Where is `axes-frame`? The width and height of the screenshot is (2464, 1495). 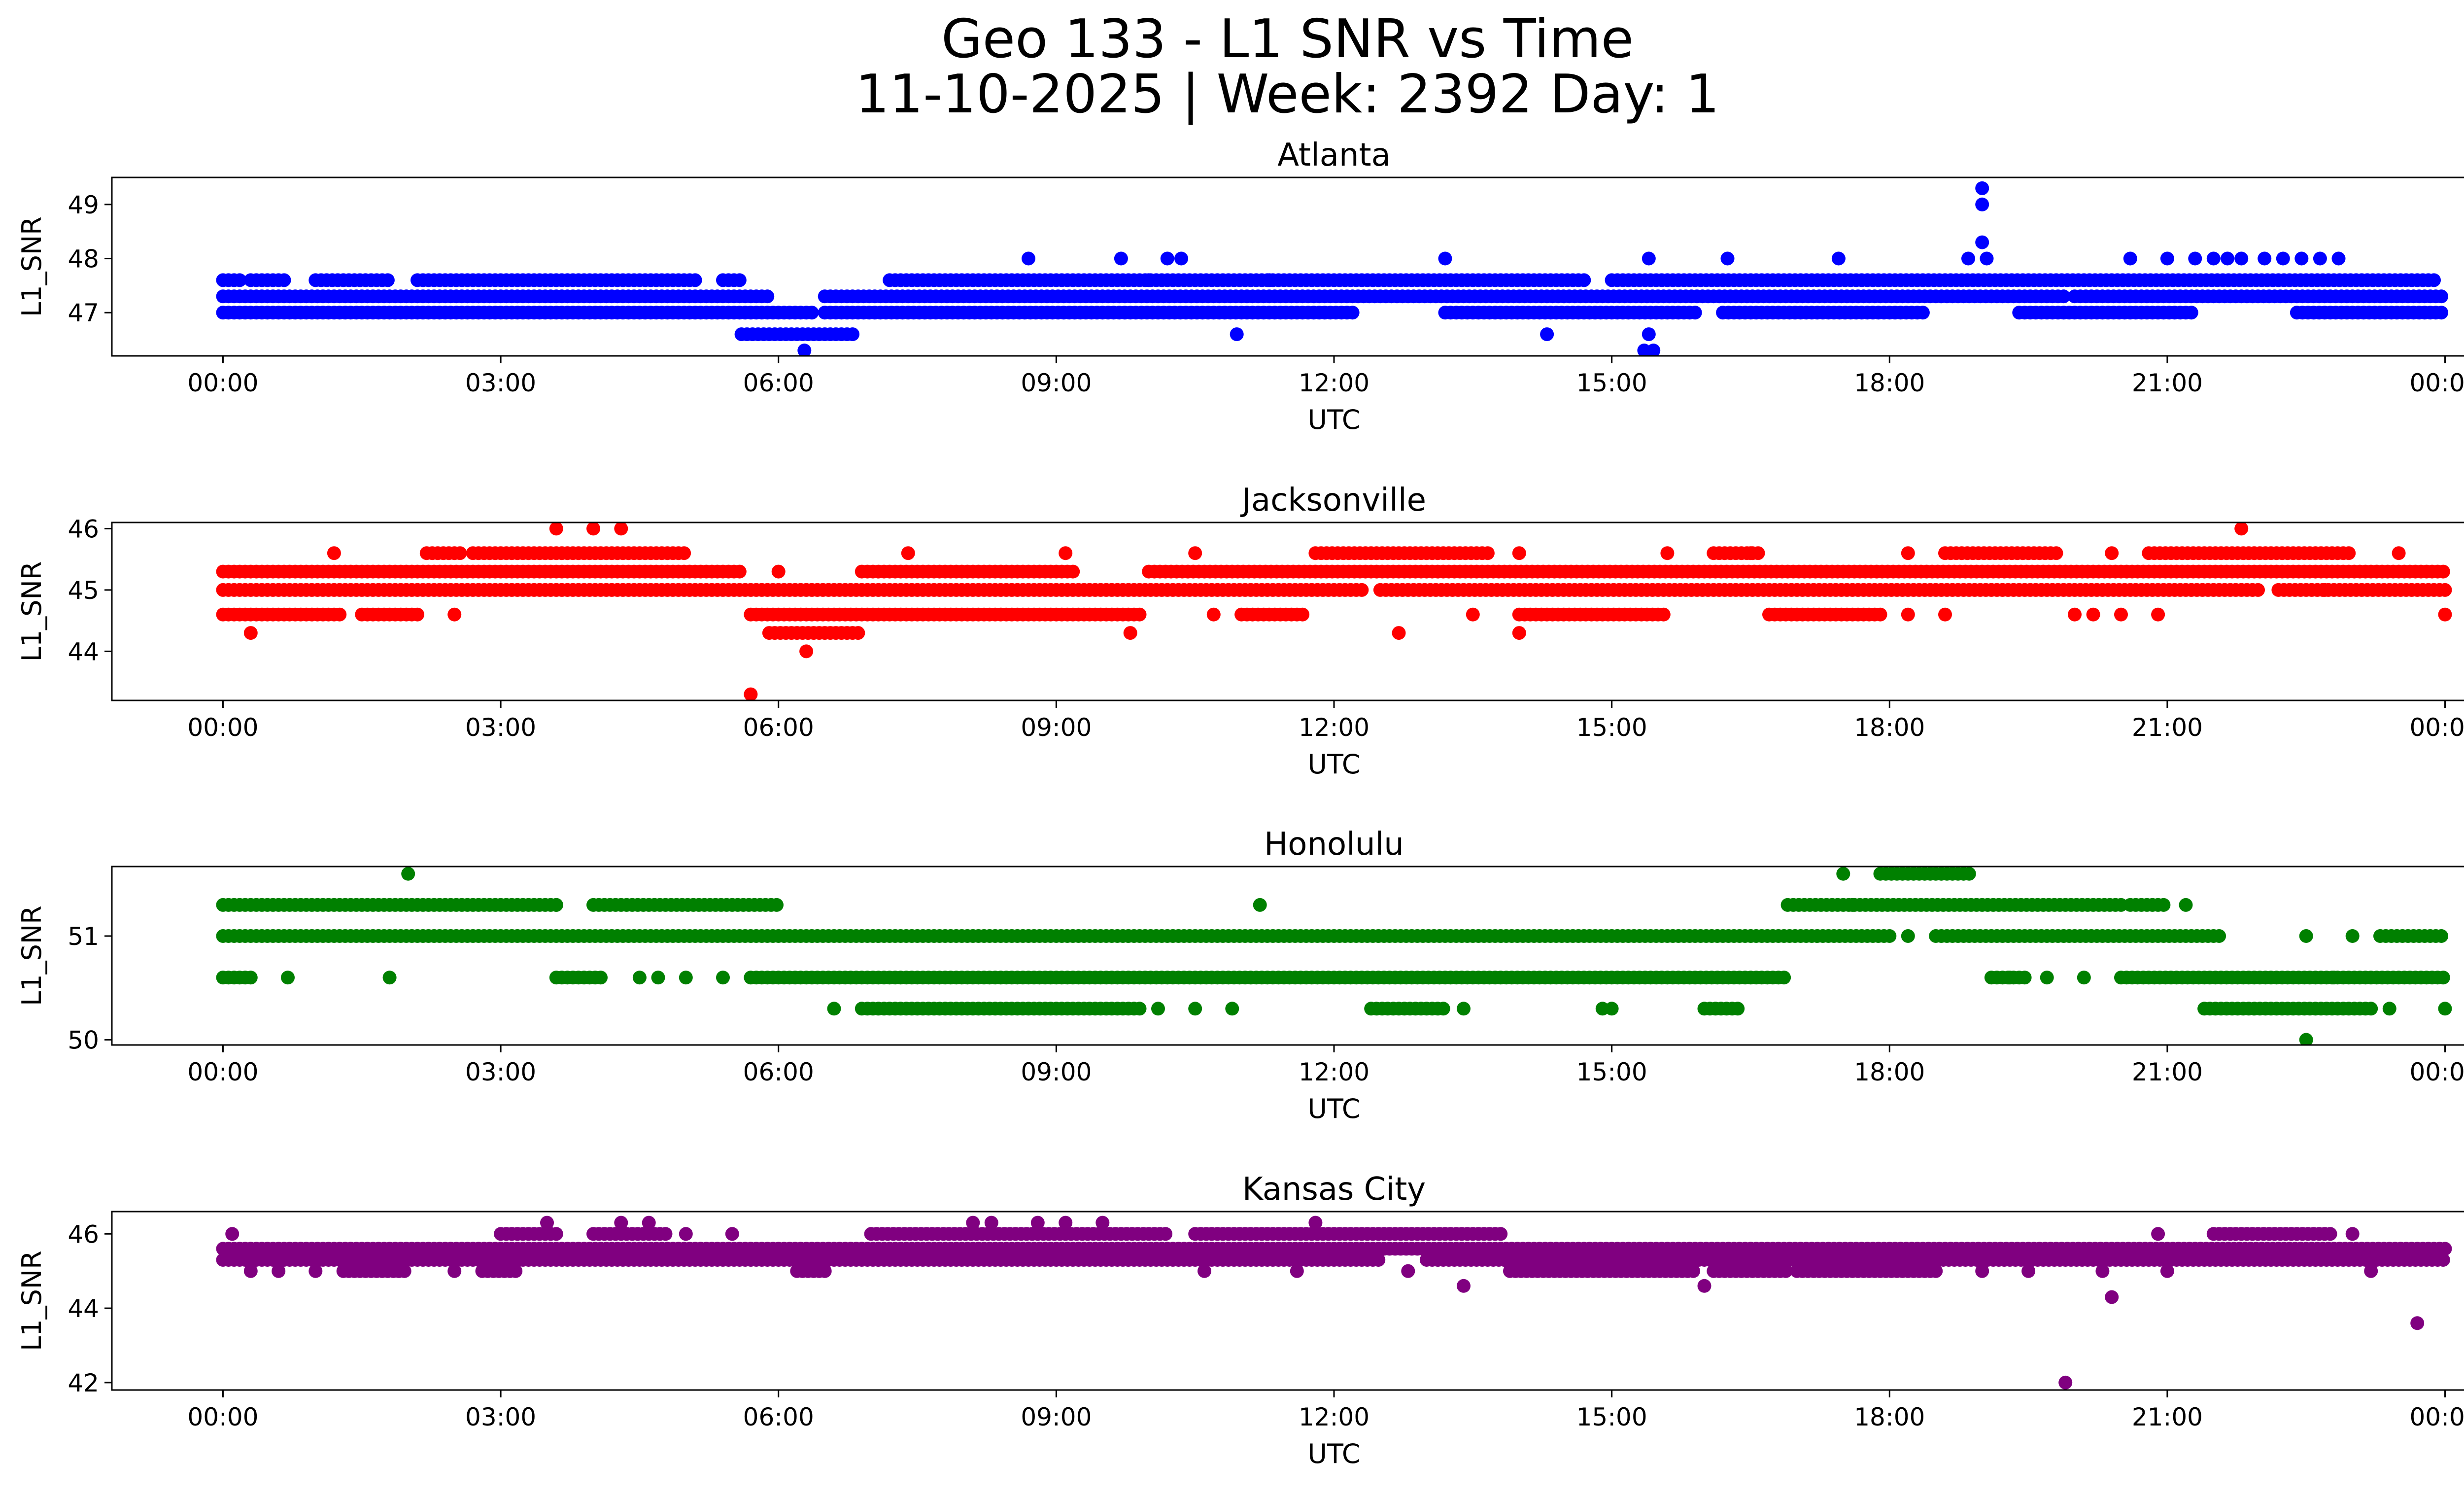
axes-frame is located at coordinates (1287, 266).